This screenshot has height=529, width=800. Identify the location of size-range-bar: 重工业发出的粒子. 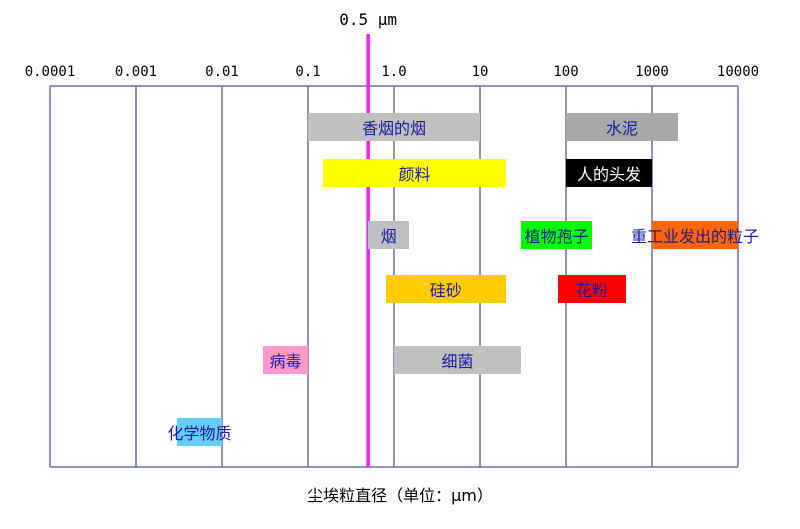
(695, 235).